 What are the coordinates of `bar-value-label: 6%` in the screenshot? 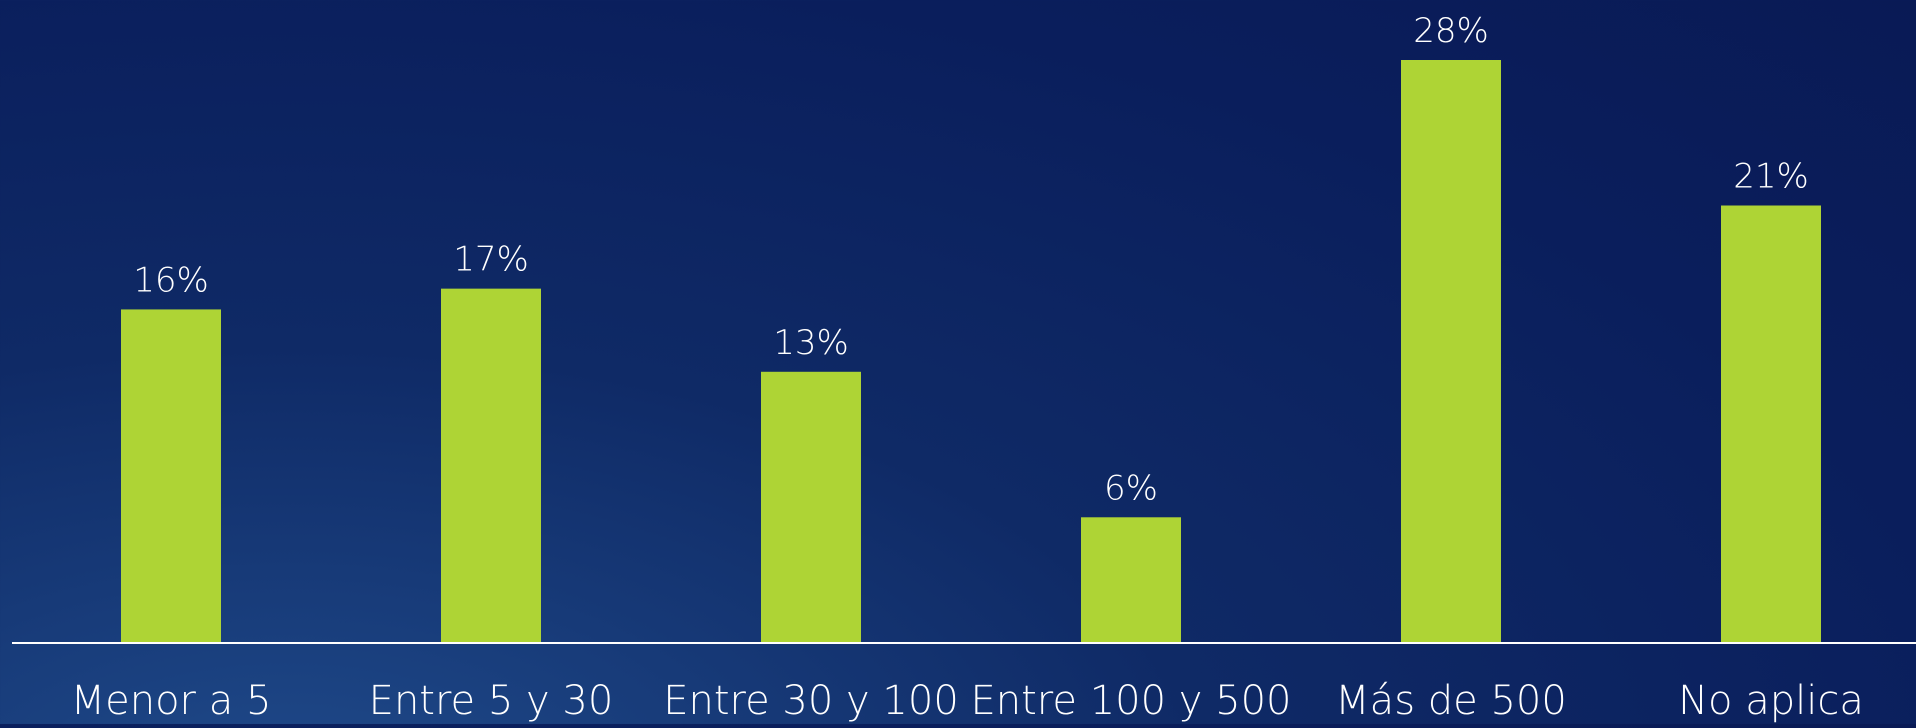 It's located at (1131, 488).